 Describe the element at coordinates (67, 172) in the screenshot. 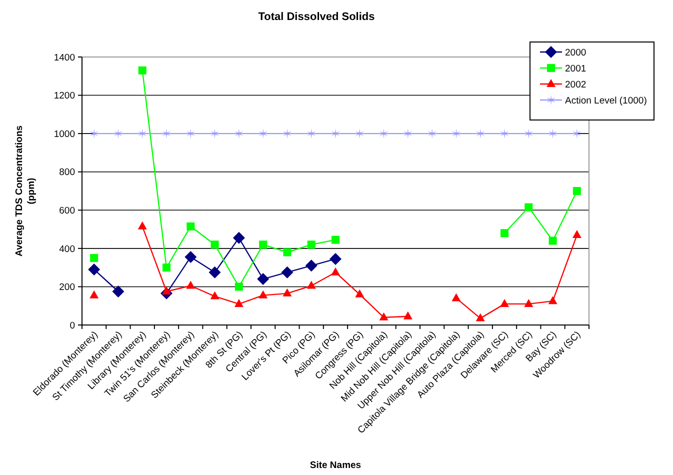

I see `y-tick-label: 800` at that location.